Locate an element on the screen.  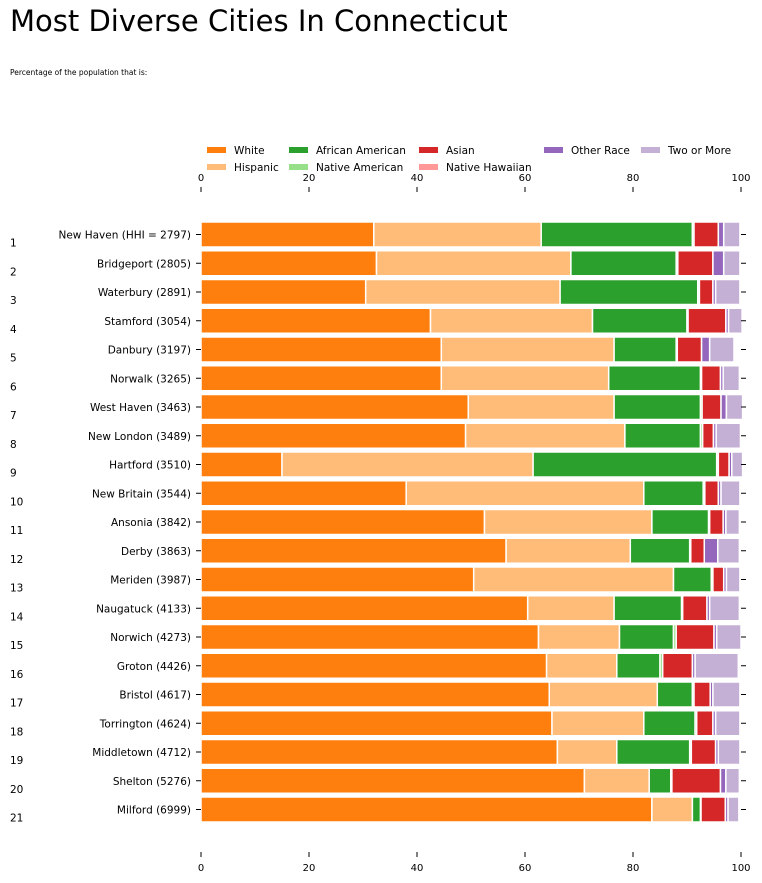
legend-label-4: Asian is located at coordinates (460, 151).